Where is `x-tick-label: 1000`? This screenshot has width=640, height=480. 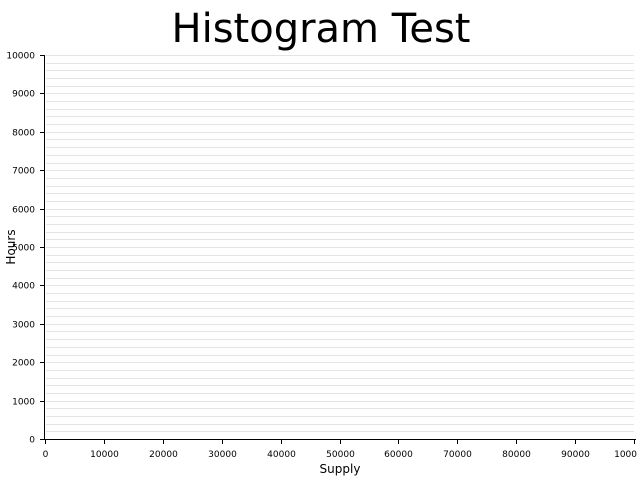 x-tick-label: 1000 is located at coordinates (625, 455).